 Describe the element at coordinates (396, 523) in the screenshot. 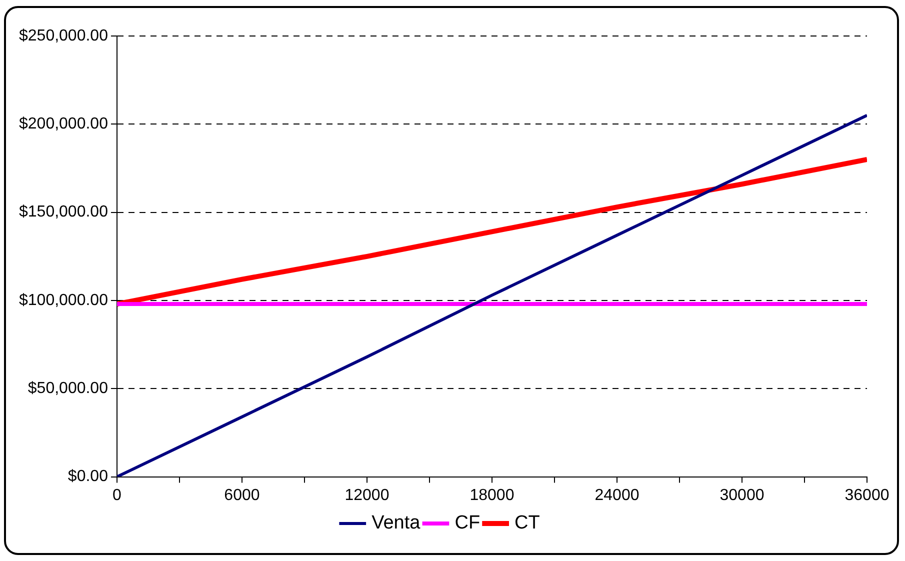

I see `legend-label: Venta` at that location.